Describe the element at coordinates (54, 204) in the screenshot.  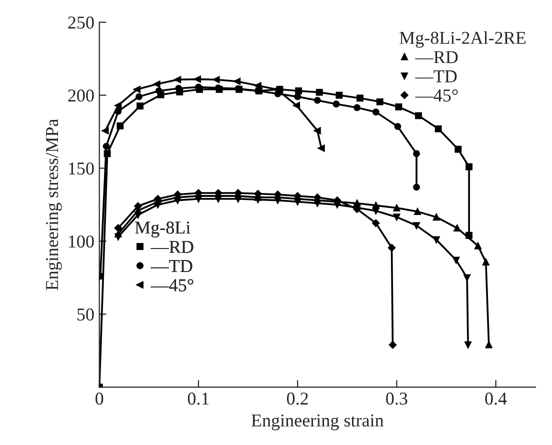
I see `y-axis-title: Engineering stress/MPa` at that location.